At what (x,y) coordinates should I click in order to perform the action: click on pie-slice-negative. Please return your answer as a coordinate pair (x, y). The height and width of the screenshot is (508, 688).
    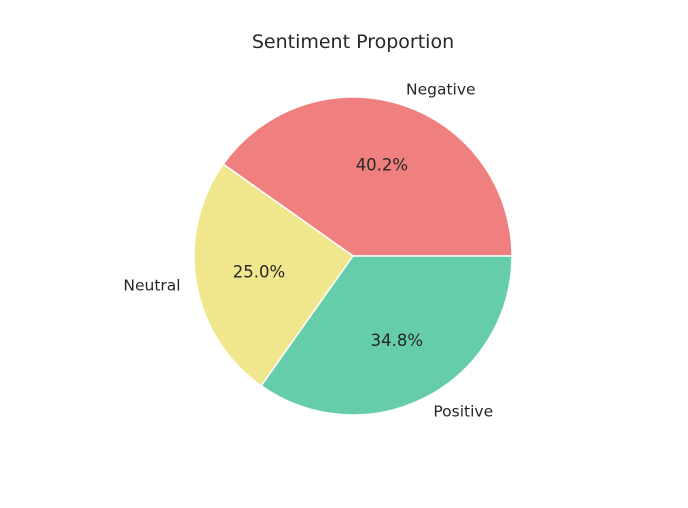
    Looking at the image, I should click on (367, 176).